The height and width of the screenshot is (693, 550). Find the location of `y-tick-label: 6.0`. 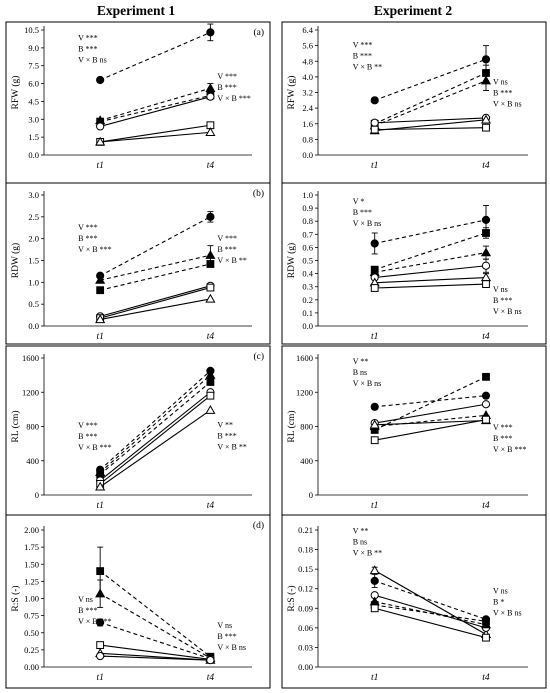

y-tick-label: 6.0 is located at coordinates (33, 84).